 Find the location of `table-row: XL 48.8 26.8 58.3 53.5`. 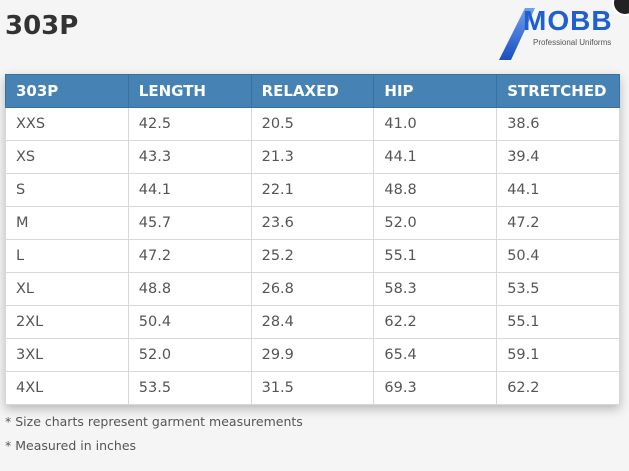

table-row: XL 48.8 26.8 58.3 53.5 is located at coordinates (312, 289).